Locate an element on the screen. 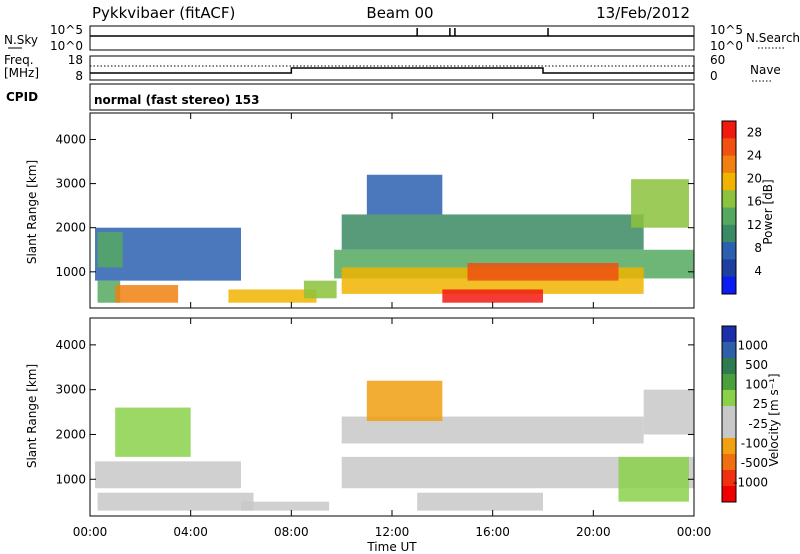 The height and width of the screenshot is (554, 800). colorbar-tick-label: 12 is located at coordinates (754, 225).